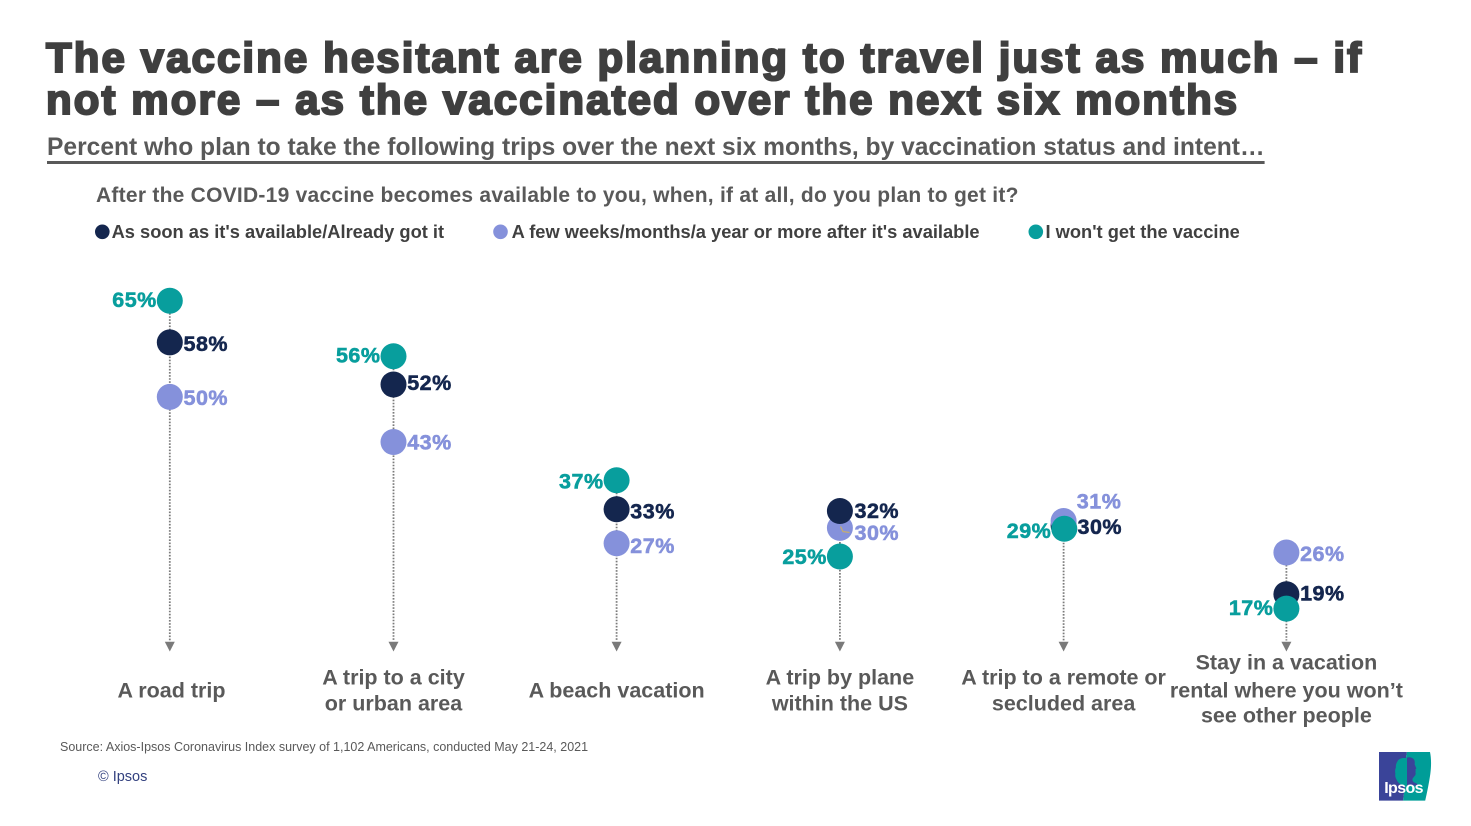 The width and height of the screenshot is (1471, 826). What do you see at coordinates (1286, 716) in the screenshot?
I see `svg-text: see other people` at bounding box center [1286, 716].